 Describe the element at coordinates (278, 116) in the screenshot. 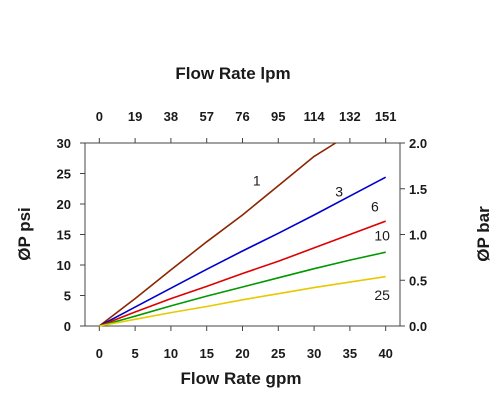

I see `x2-tick-label: 95` at that location.